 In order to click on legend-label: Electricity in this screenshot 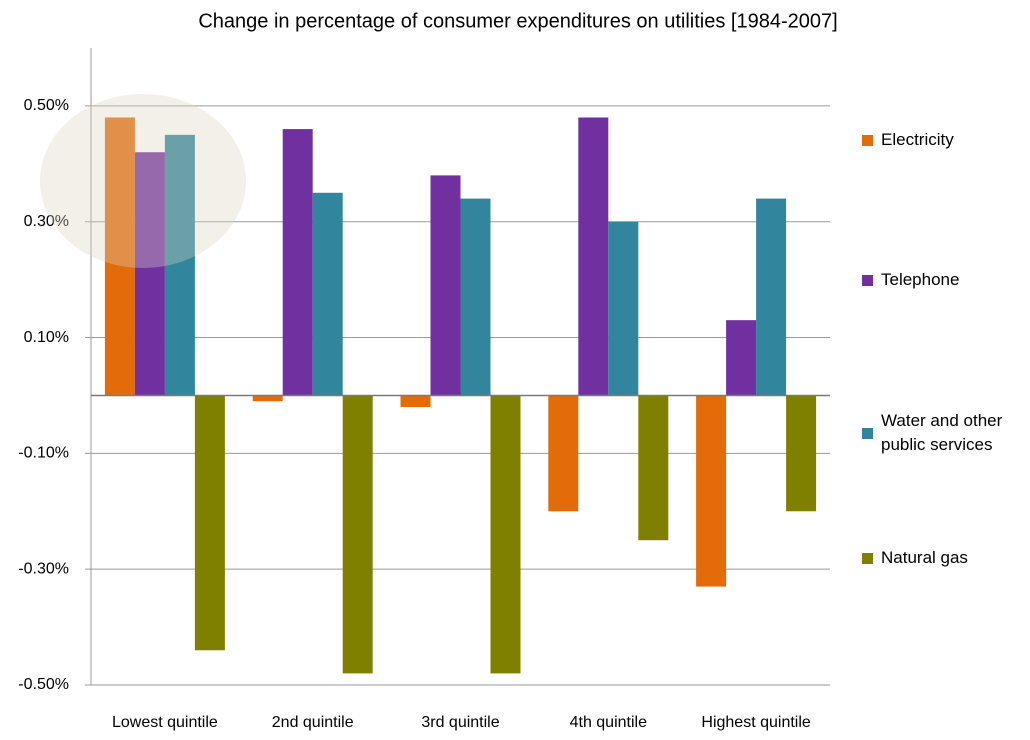, I will do `click(917, 139)`.